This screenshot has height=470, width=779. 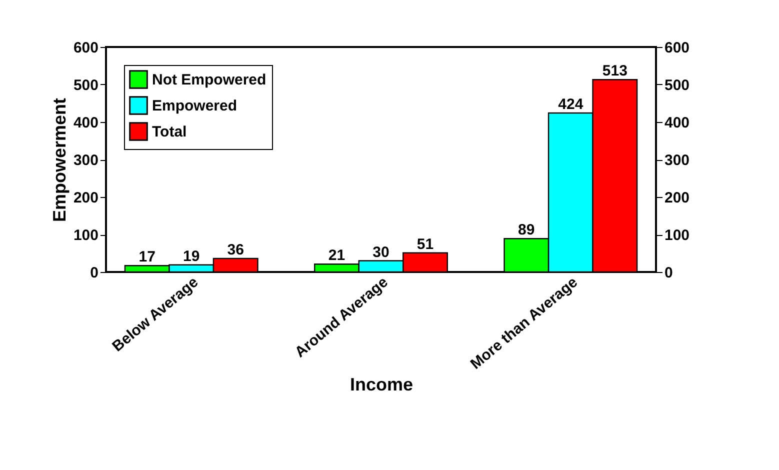 I want to click on data-label: 51, so click(x=425, y=244).